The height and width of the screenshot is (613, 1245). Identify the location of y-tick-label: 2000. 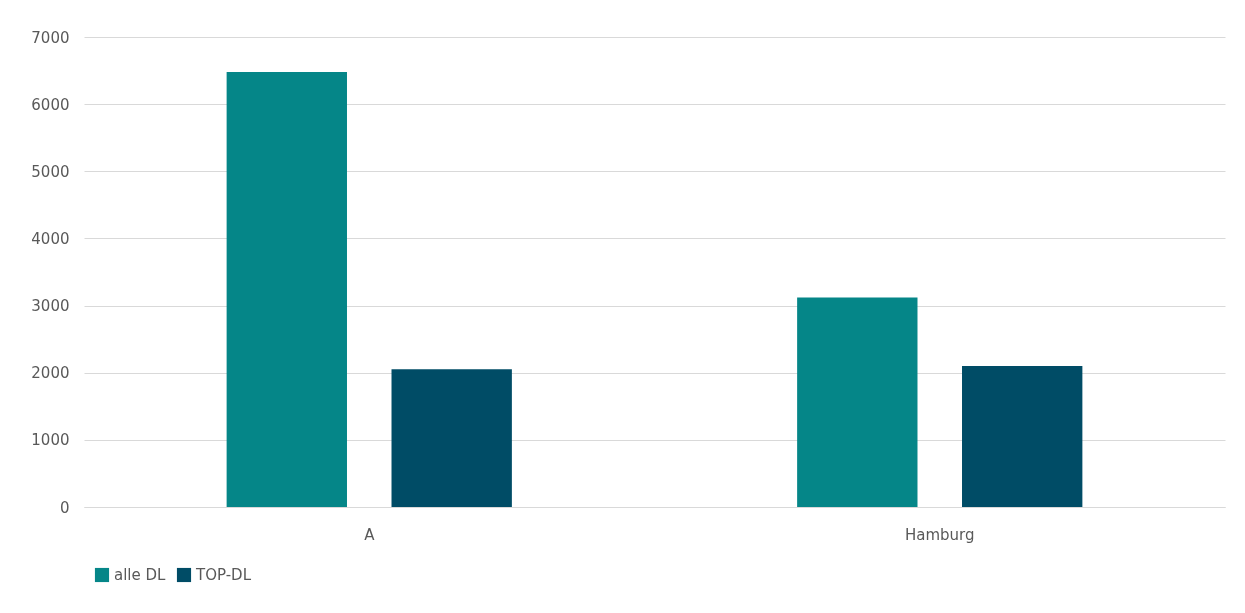
(50, 373).